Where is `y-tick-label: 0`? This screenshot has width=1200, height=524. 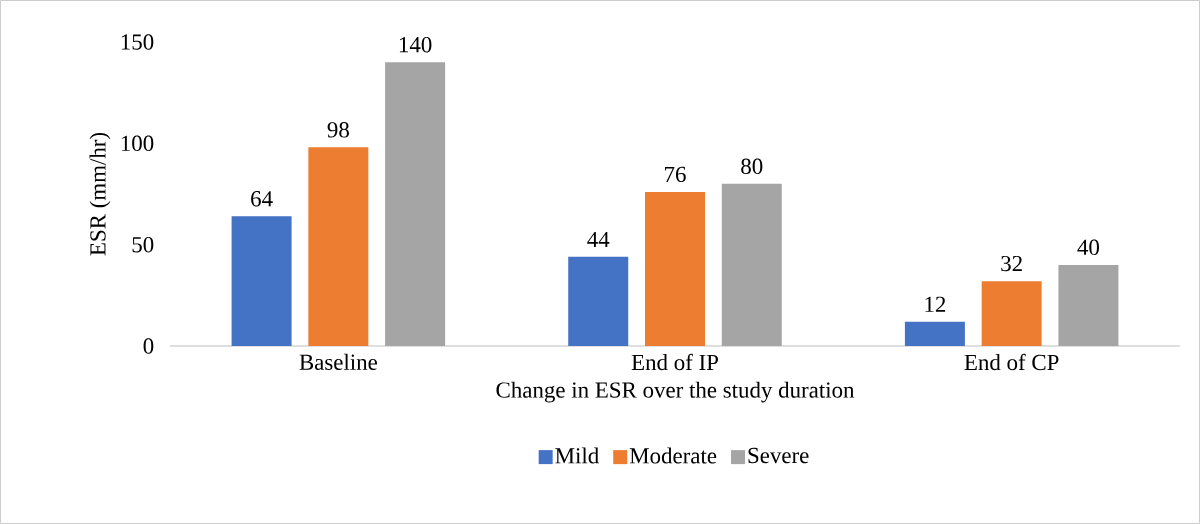
y-tick-label: 0 is located at coordinates (148, 346).